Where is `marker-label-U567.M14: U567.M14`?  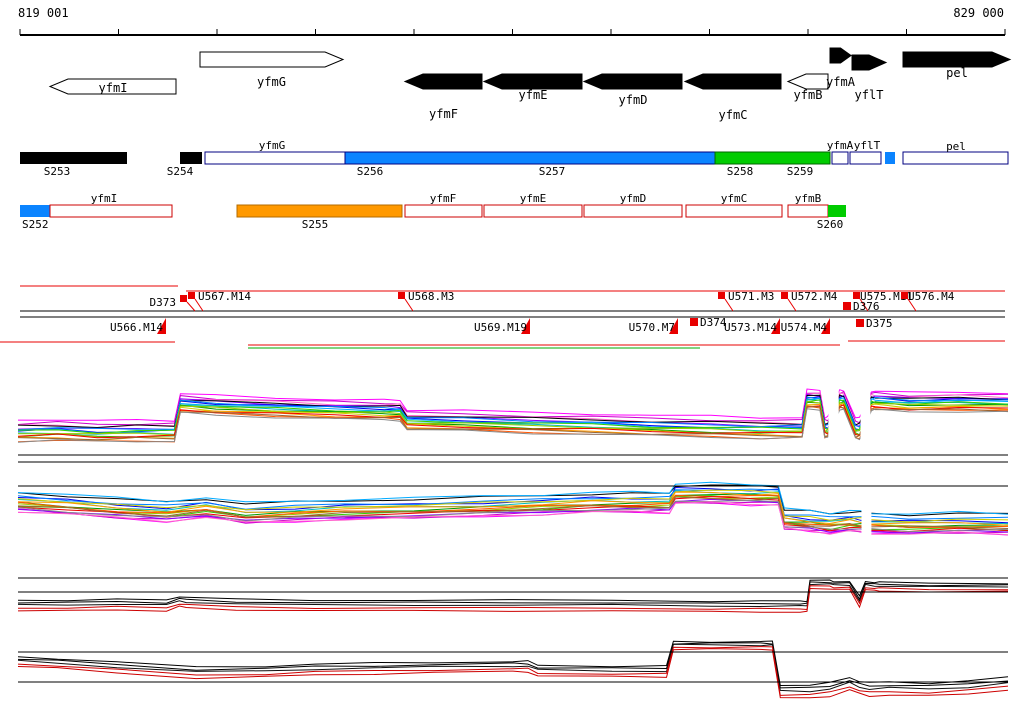
marker-label-U567.M14: U567.M14 is located at coordinates (224, 296).